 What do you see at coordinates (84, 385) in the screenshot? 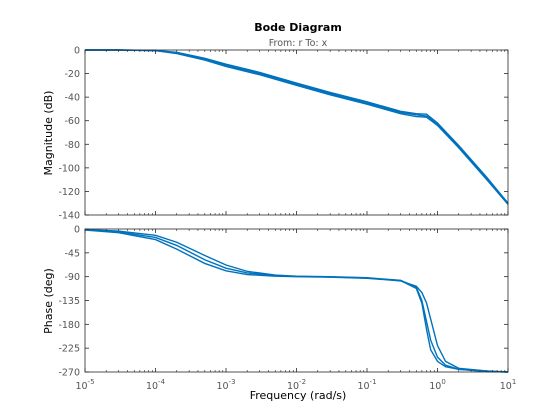
I see `xtick-label: 10⁻⁵` at bounding box center [84, 385].